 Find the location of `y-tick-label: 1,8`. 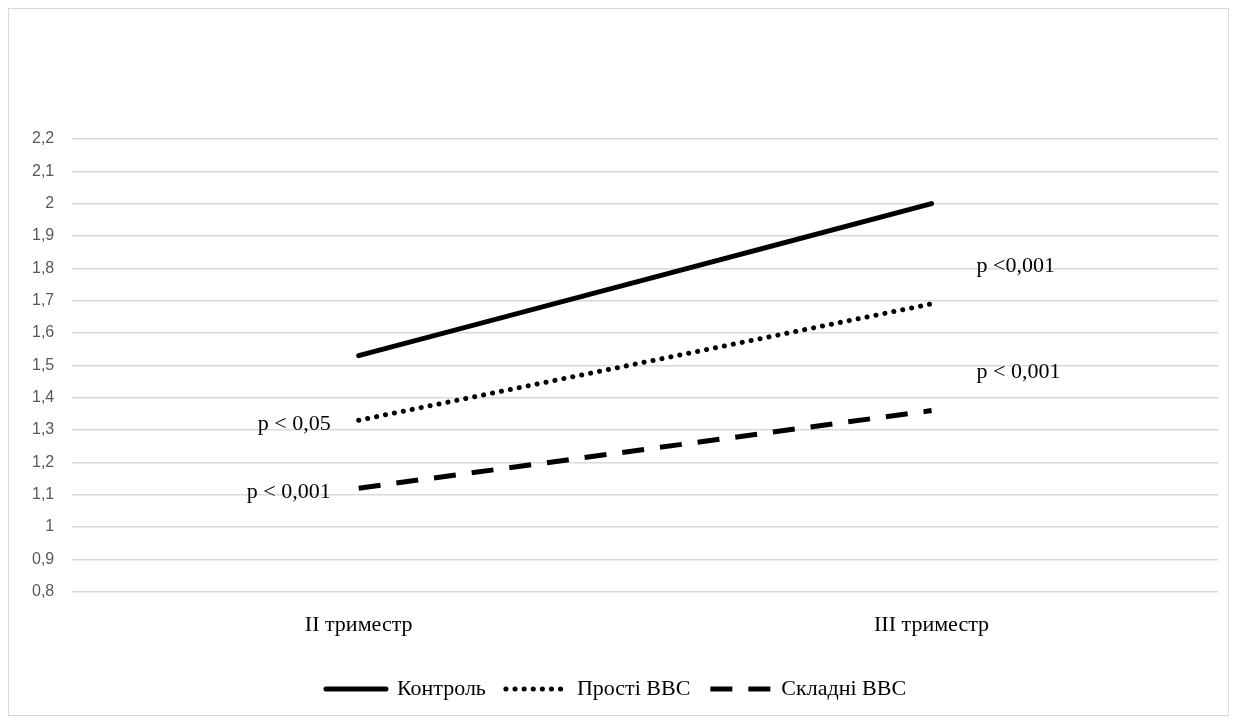

y-tick-label: 1,8 is located at coordinates (43, 267).